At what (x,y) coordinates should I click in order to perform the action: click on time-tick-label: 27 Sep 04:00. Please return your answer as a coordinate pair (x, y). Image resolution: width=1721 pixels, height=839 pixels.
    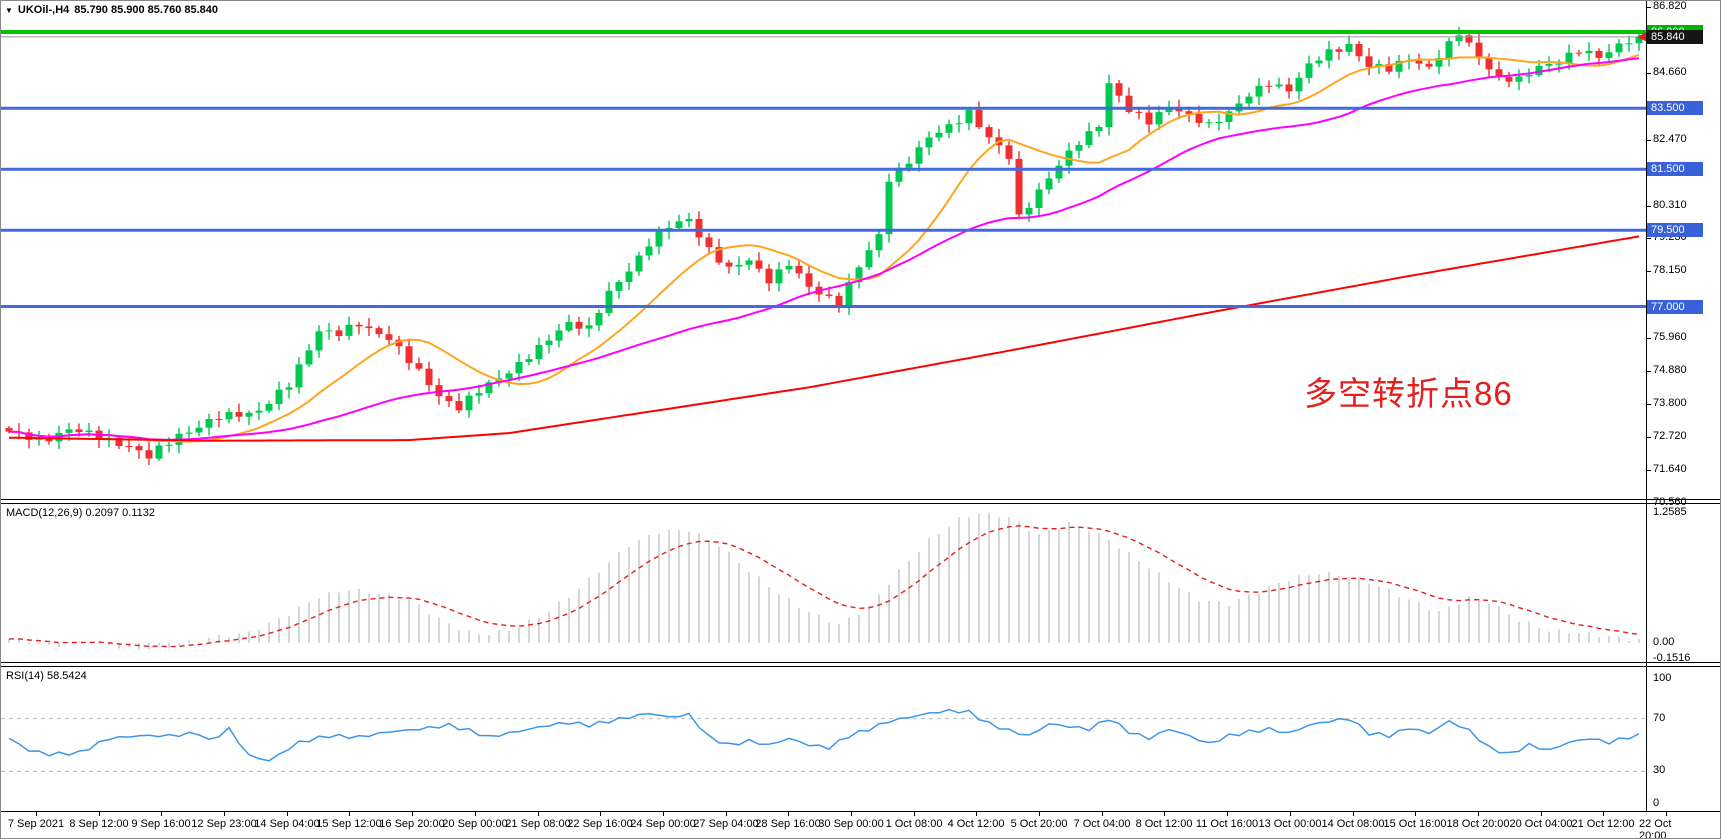
    Looking at the image, I should click on (726, 824).